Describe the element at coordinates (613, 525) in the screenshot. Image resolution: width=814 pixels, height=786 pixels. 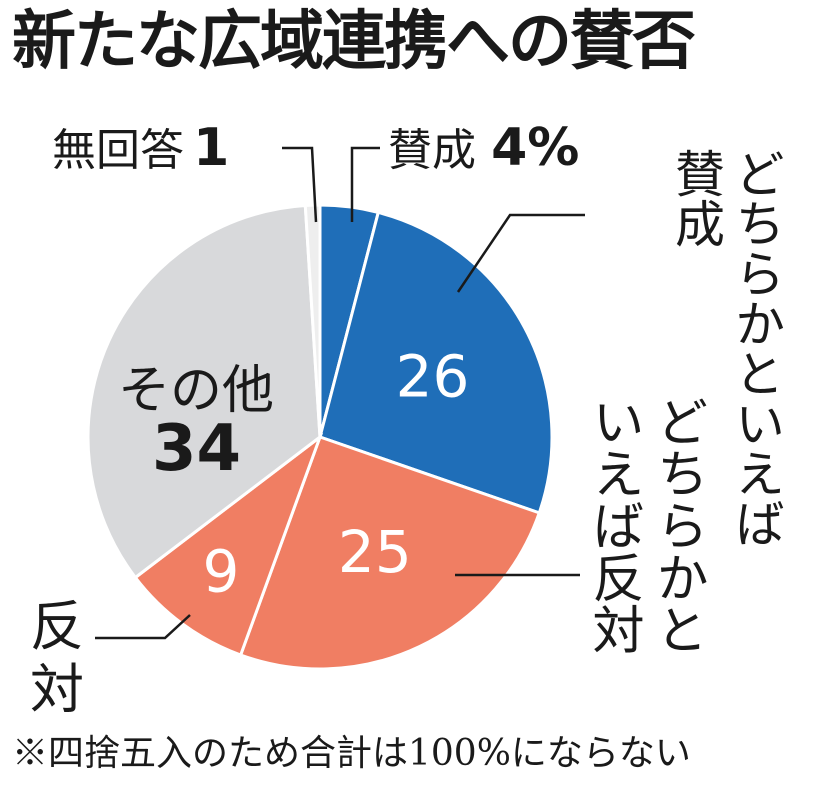
I see `rather-no-label-col2: いえば反対` at that location.